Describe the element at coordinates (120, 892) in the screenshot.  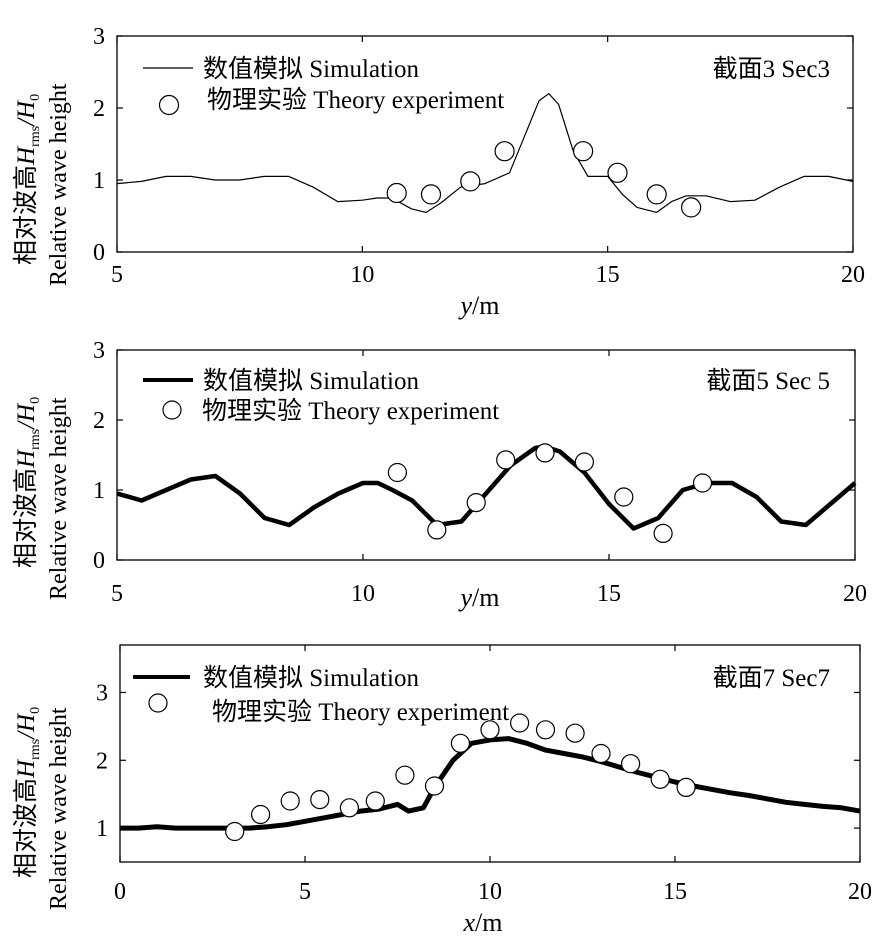
I see `x-tick-label: 0` at that location.